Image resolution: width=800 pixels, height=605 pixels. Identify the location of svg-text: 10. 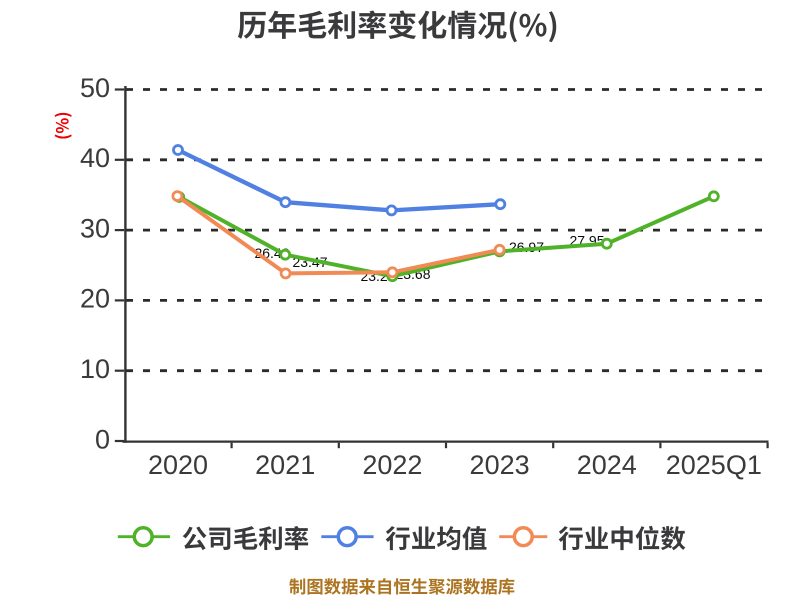
(95, 369).